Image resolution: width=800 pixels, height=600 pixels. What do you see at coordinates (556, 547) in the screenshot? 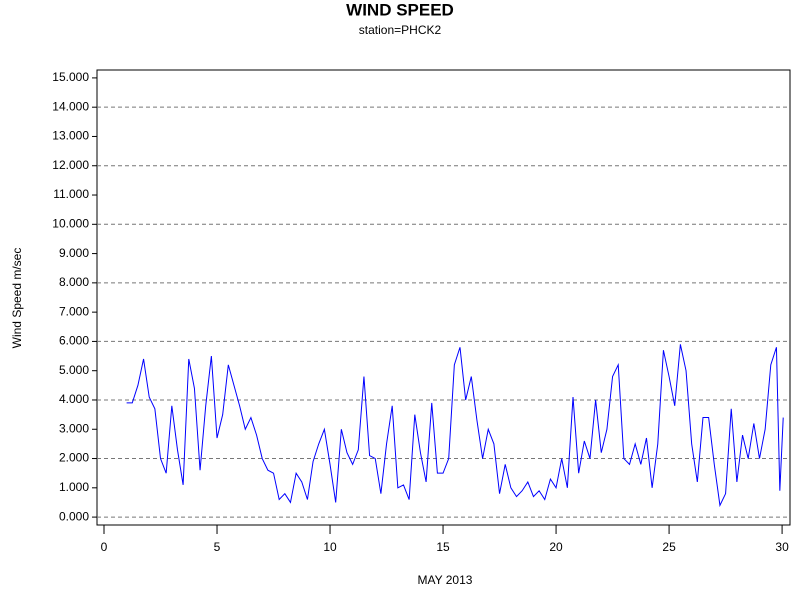
I see `x-tick-label: 20` at bounding box center [556, 547].